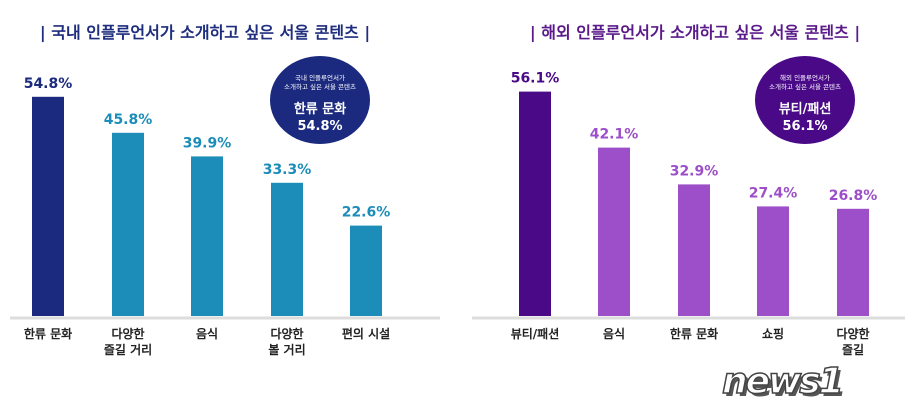 This screenshot has height=405, width=913. What do you see at coordinates (48, 84) in the screenshot?
I see `data-label: 54.8%` at bounding box center [48, 84].